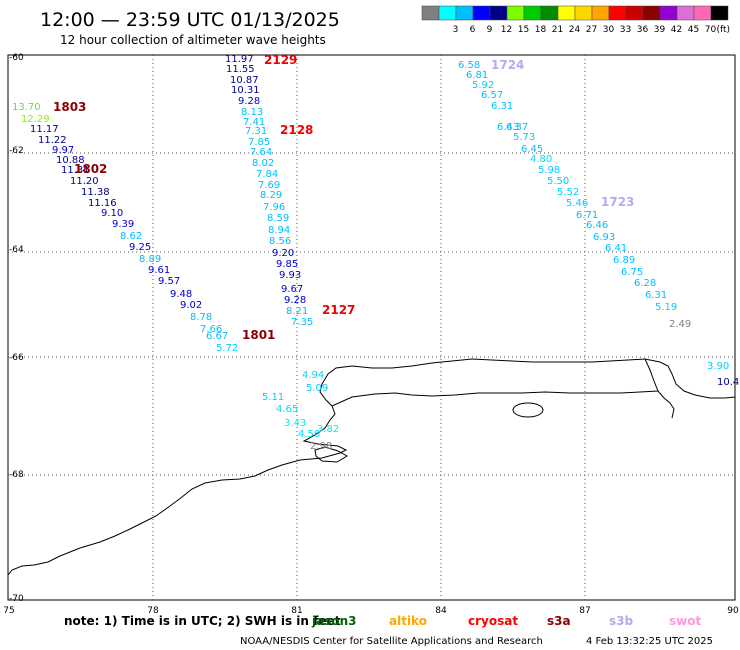  What do you see at coordinates (263, 163) in the screenshot?
I see `wave-height-label: 8.02` at bounding box center [263, 163].